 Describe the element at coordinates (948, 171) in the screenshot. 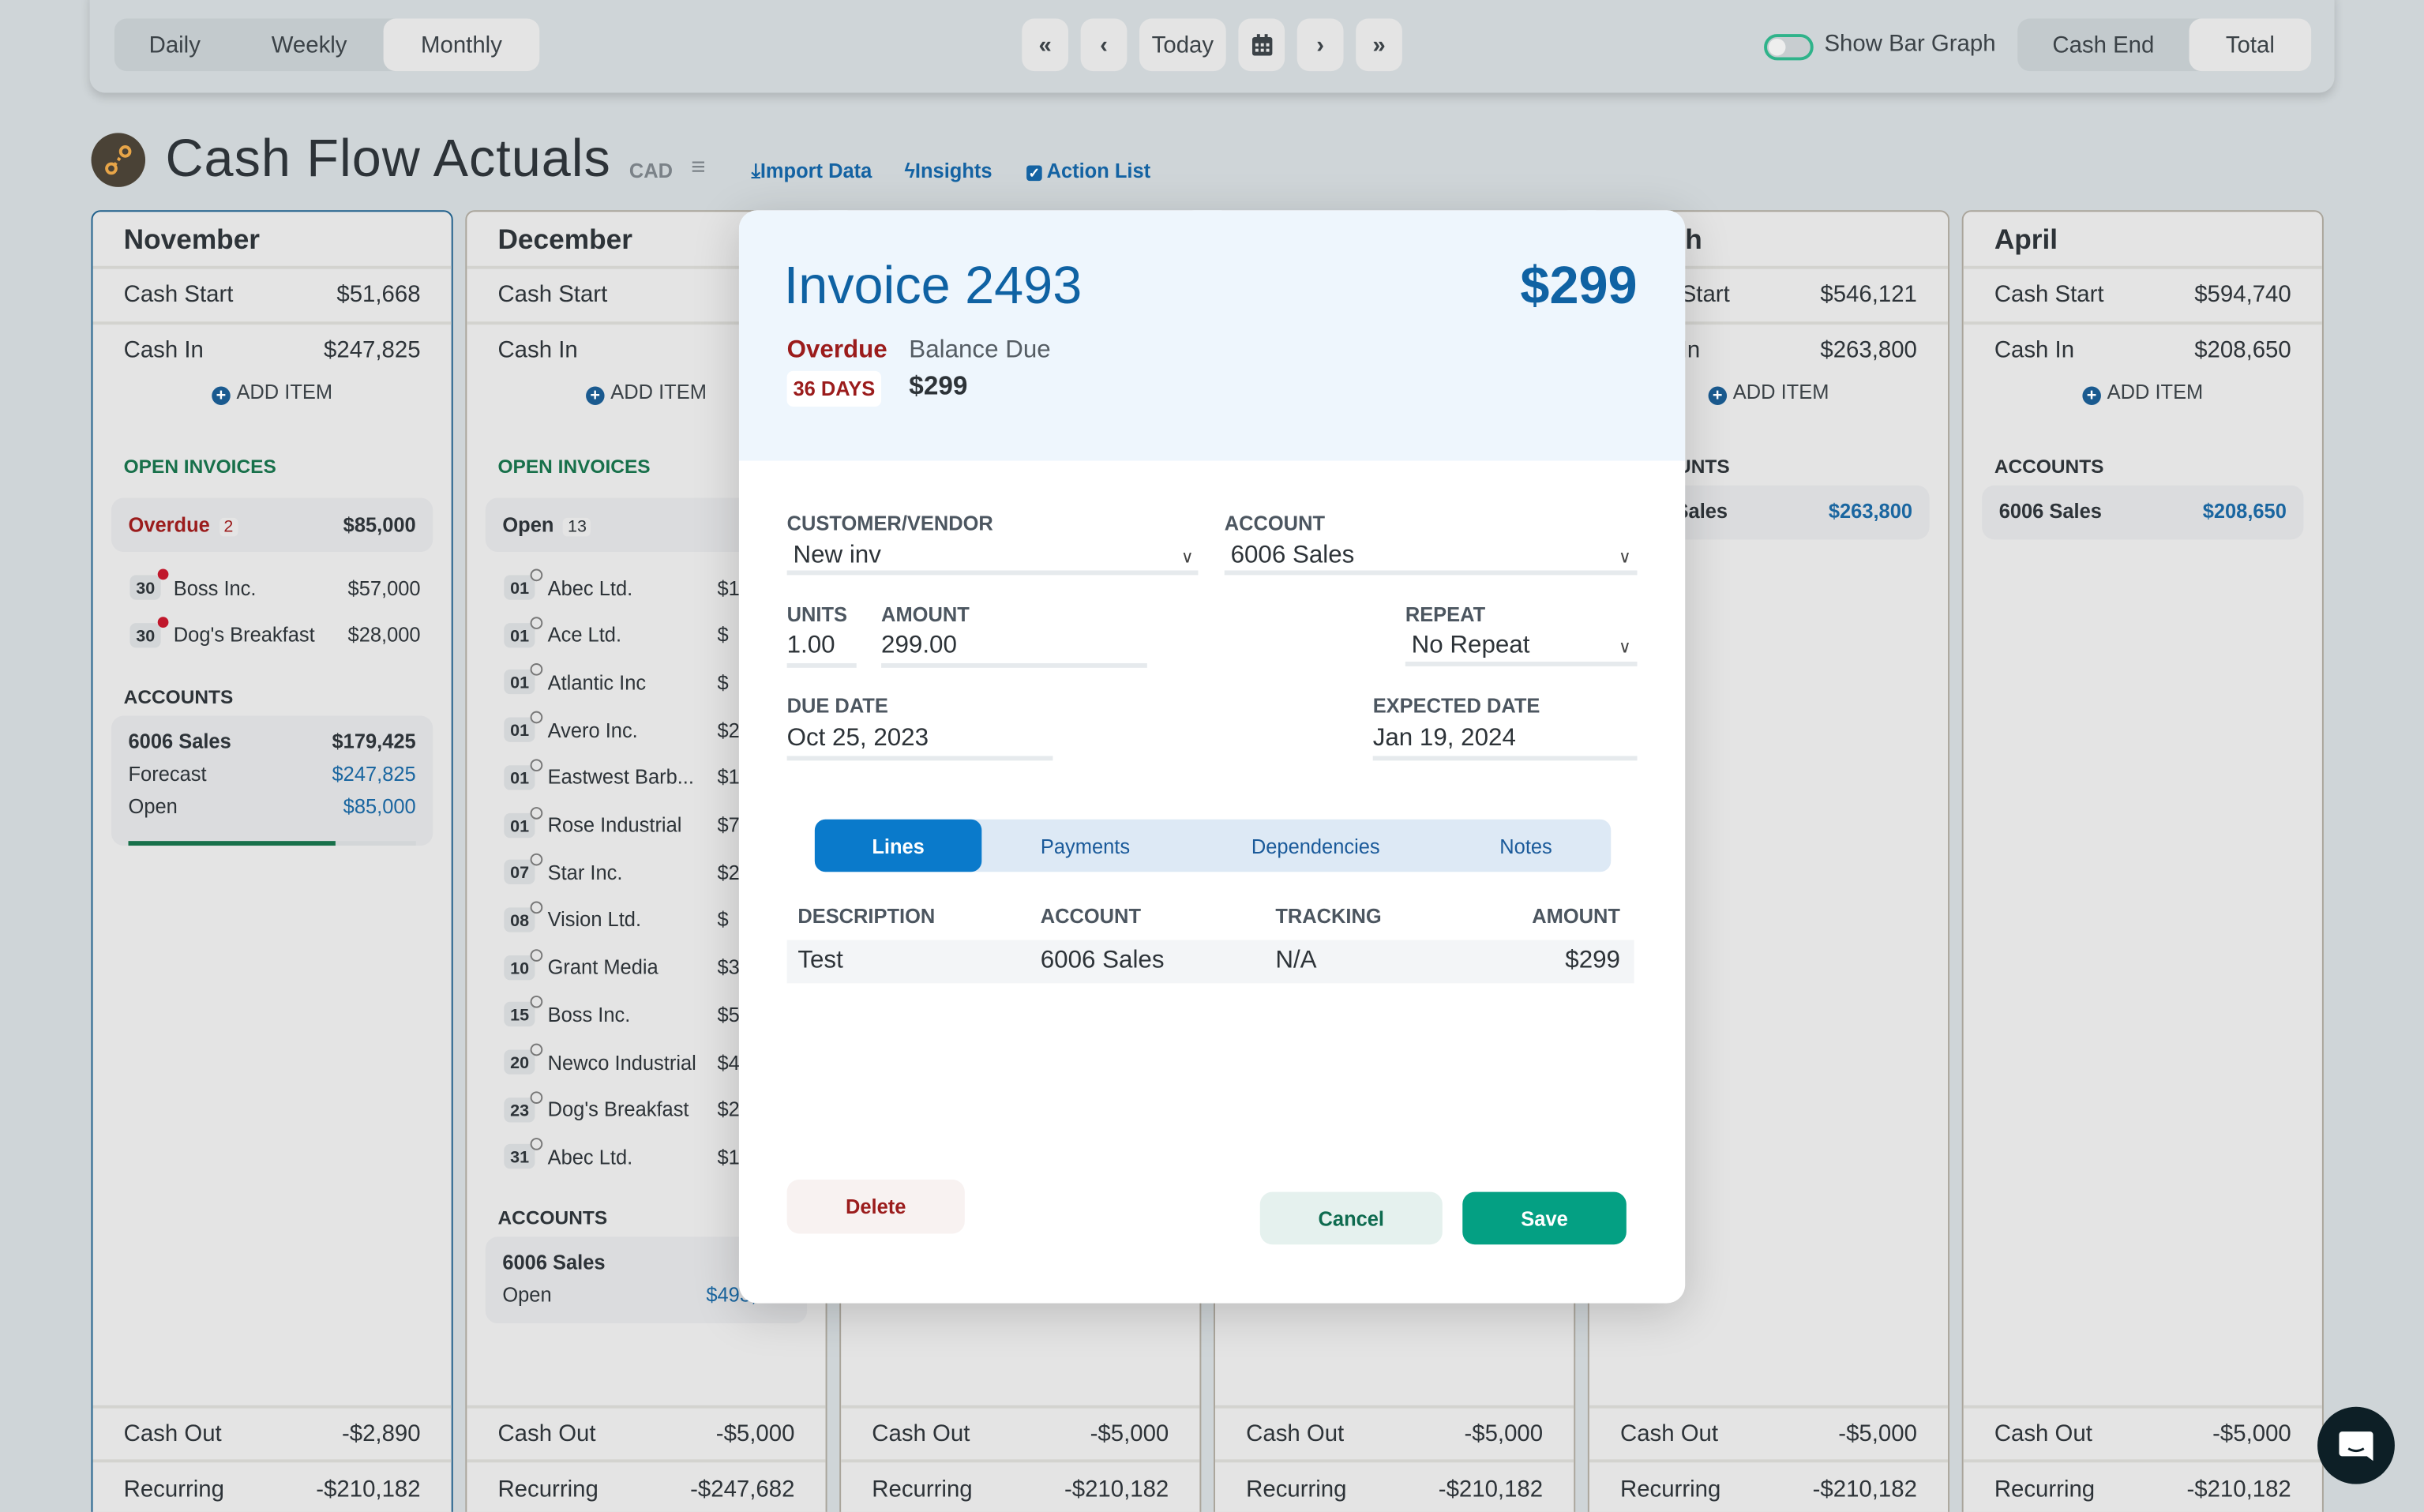

I see `insights-link: ϟInsights` at that location.